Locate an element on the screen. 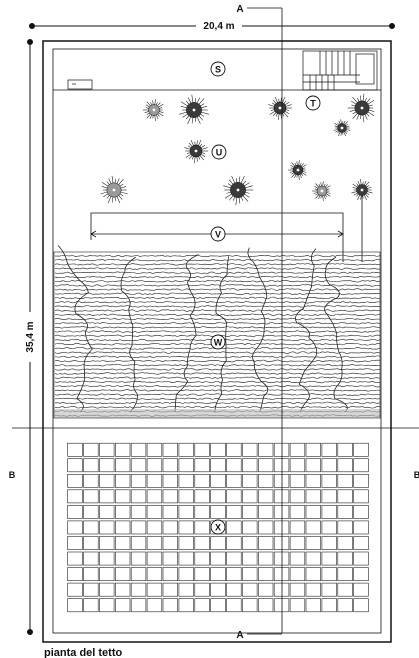  width-dimension is located at coordinates (212, 24).